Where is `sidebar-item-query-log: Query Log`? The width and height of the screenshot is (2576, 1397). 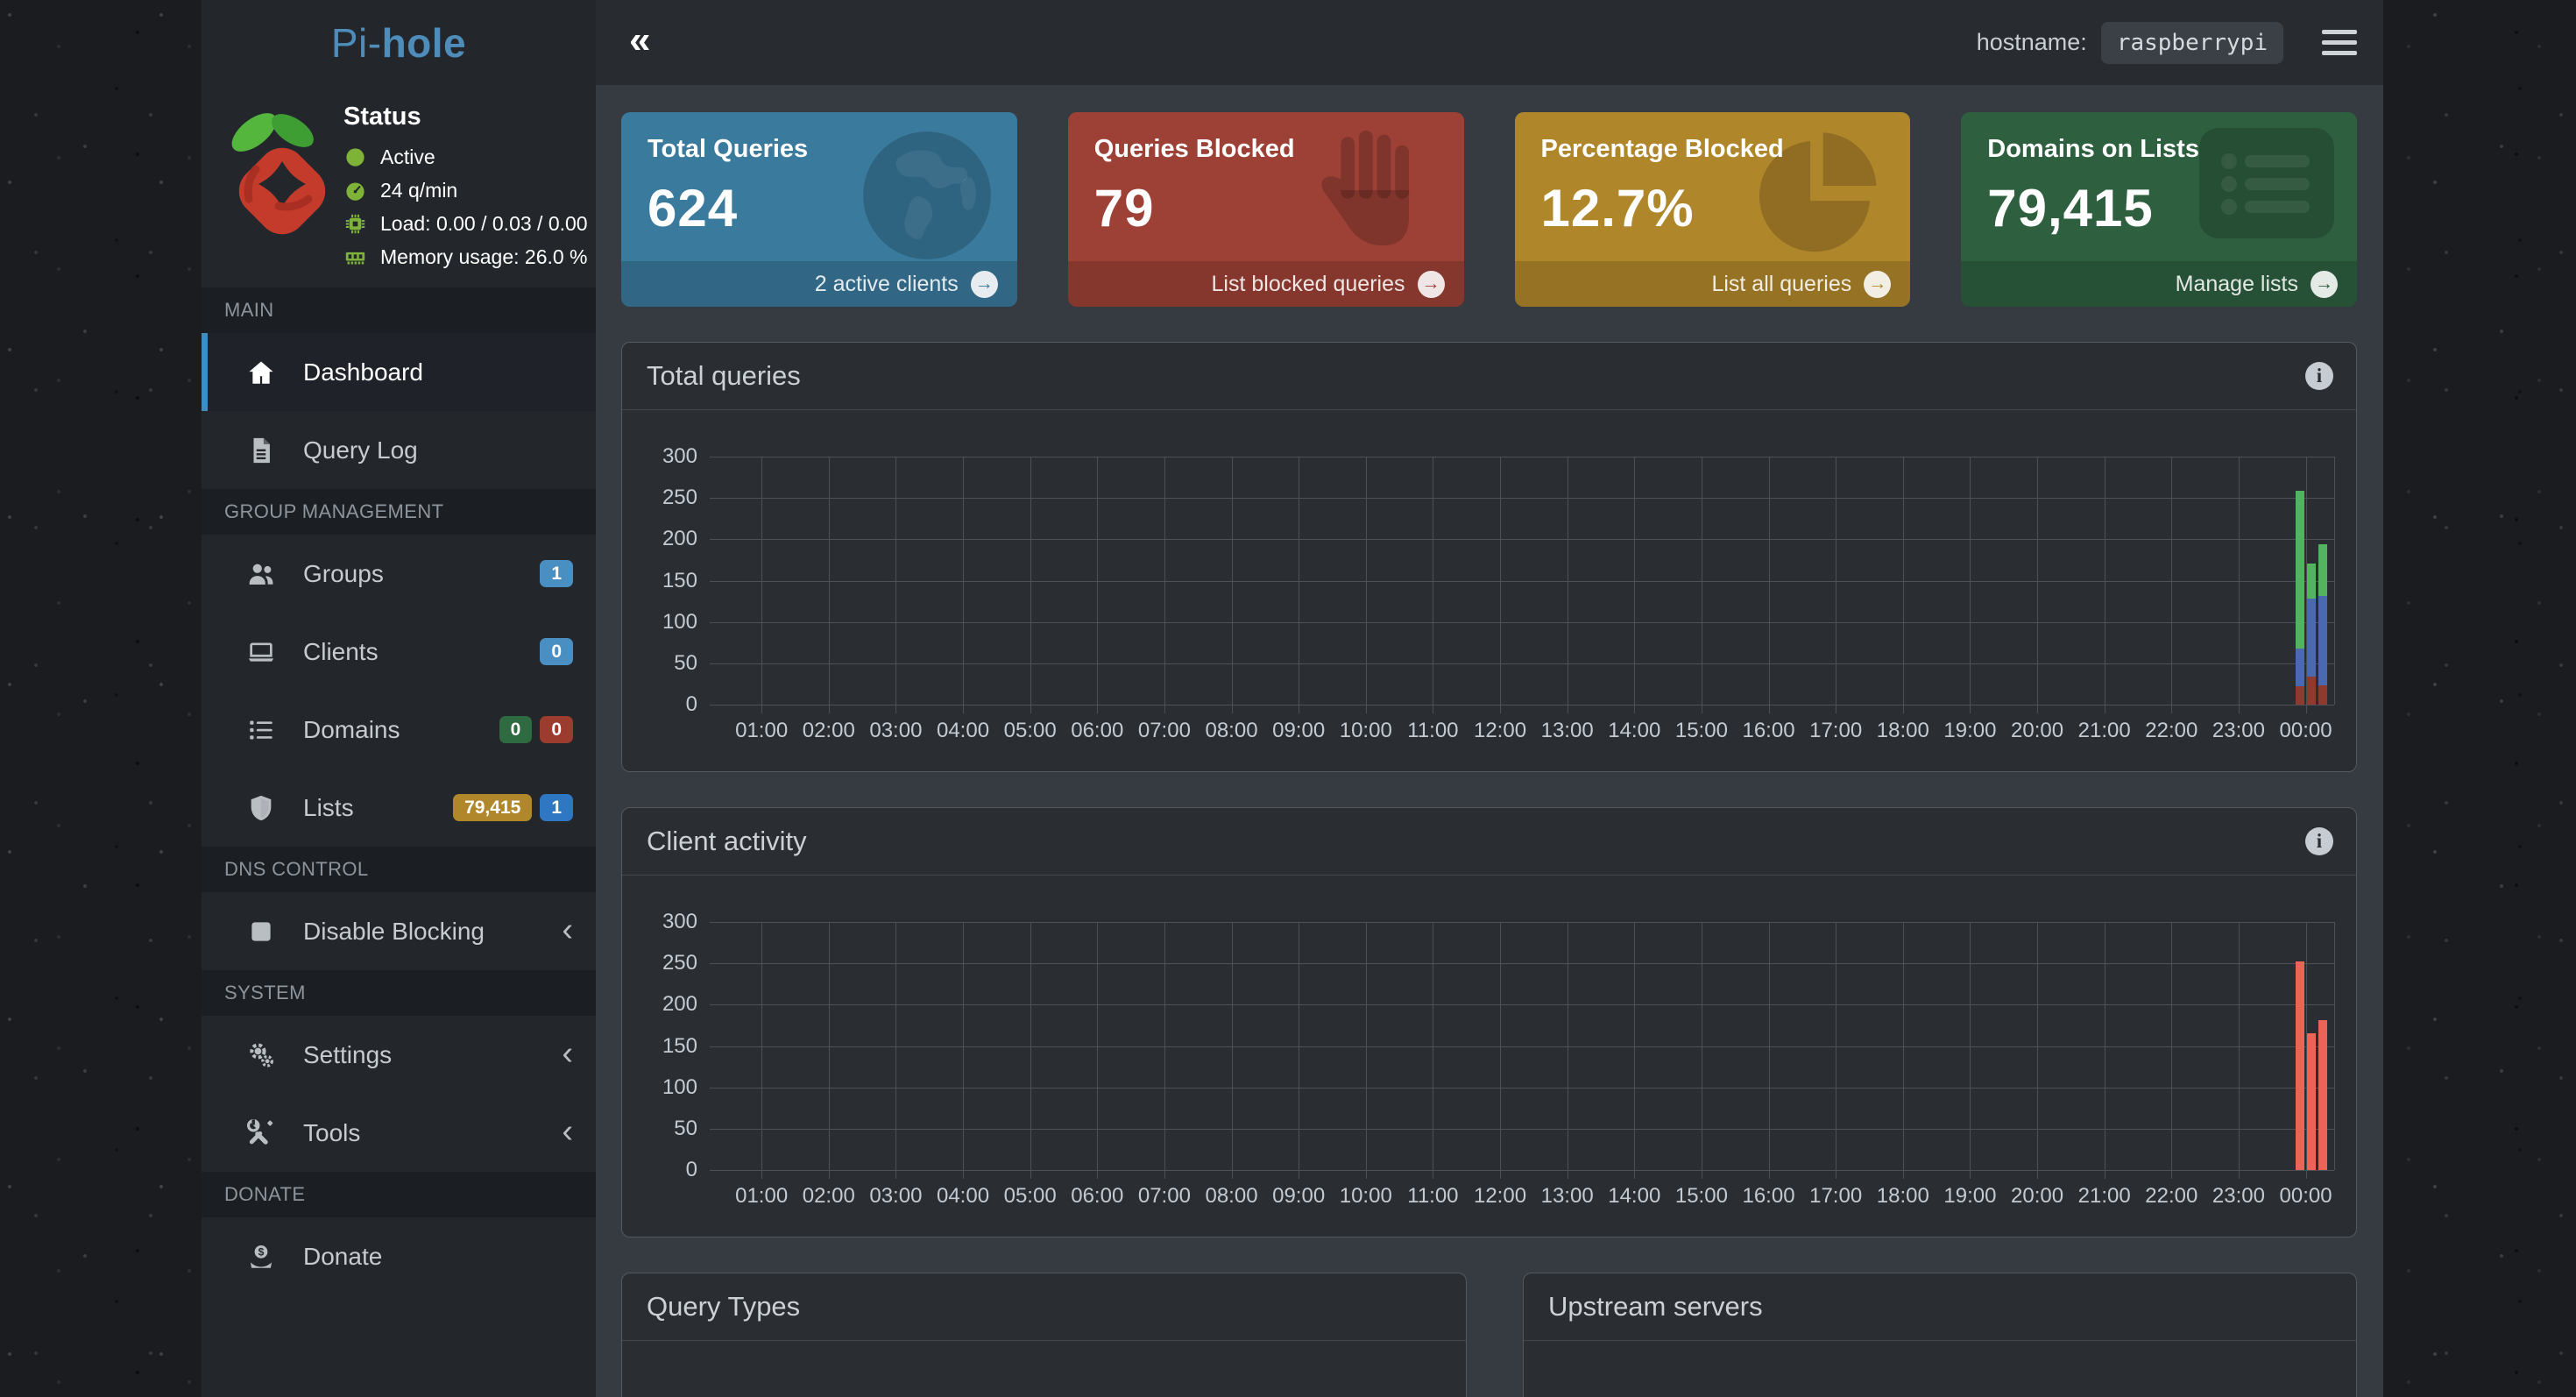
sidebar-item-query-log: Query Log is located at coordinates (399, 450).